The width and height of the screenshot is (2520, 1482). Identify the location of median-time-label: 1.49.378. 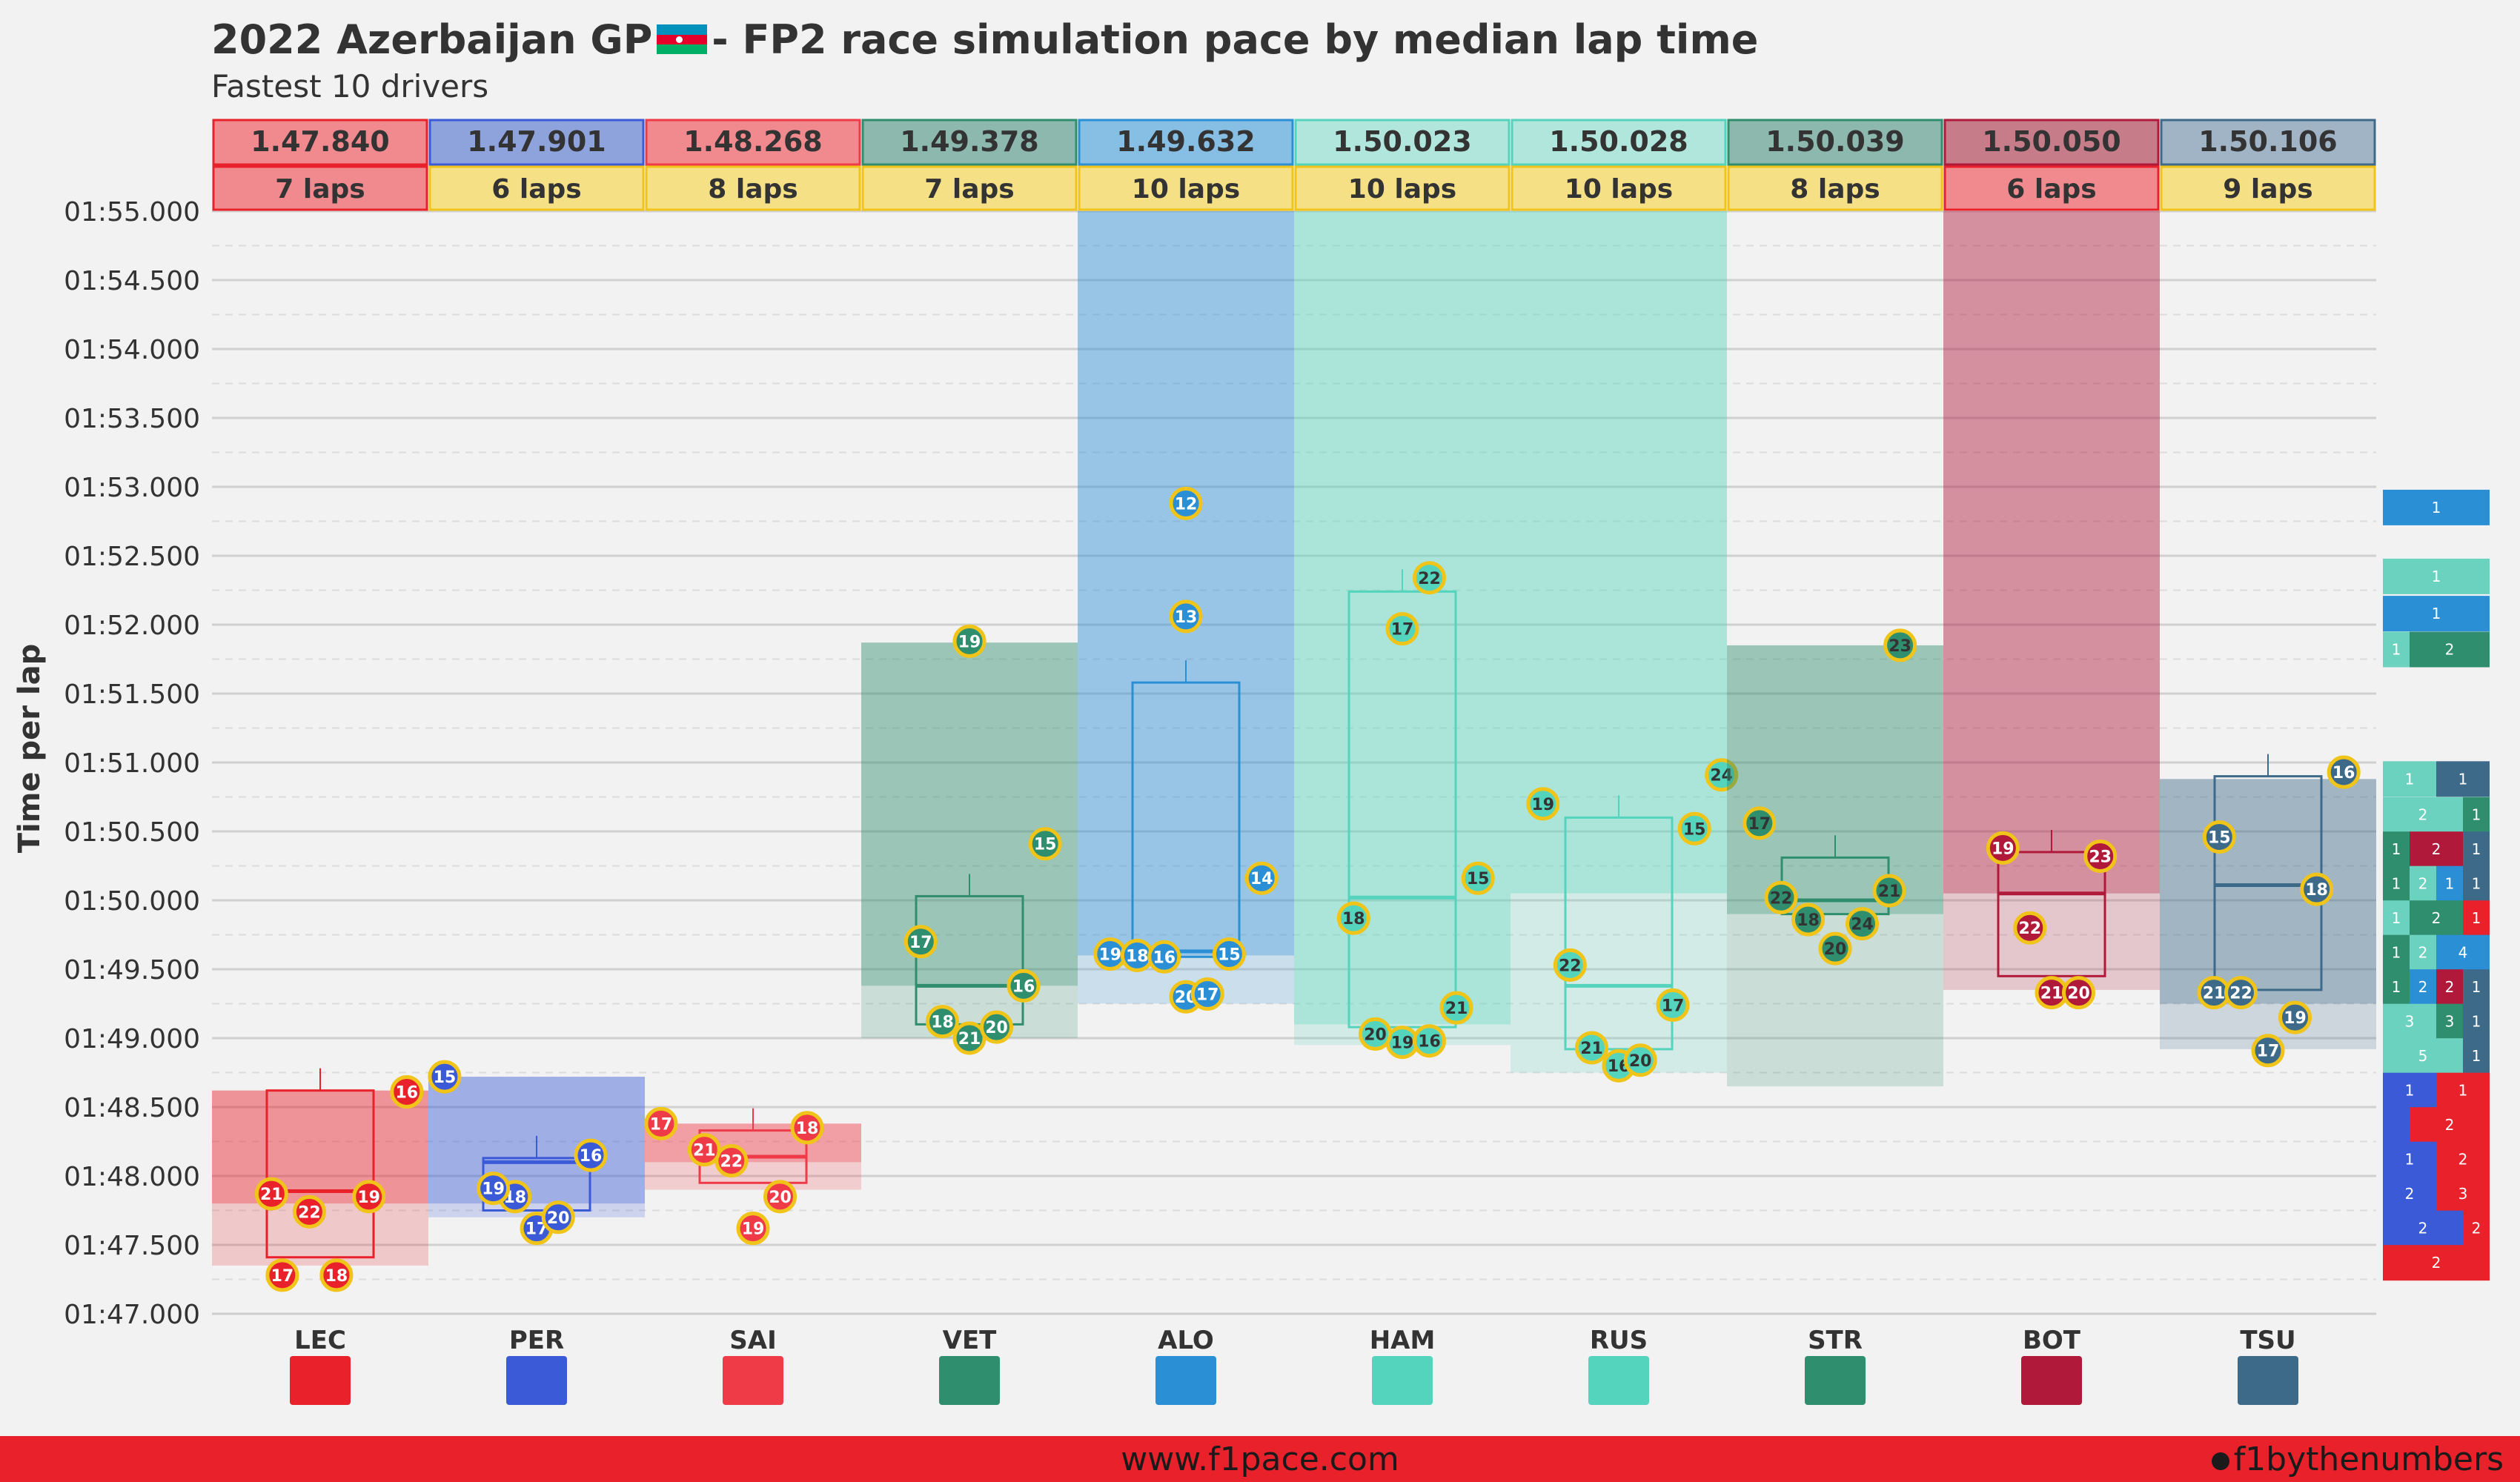
(970, 141).